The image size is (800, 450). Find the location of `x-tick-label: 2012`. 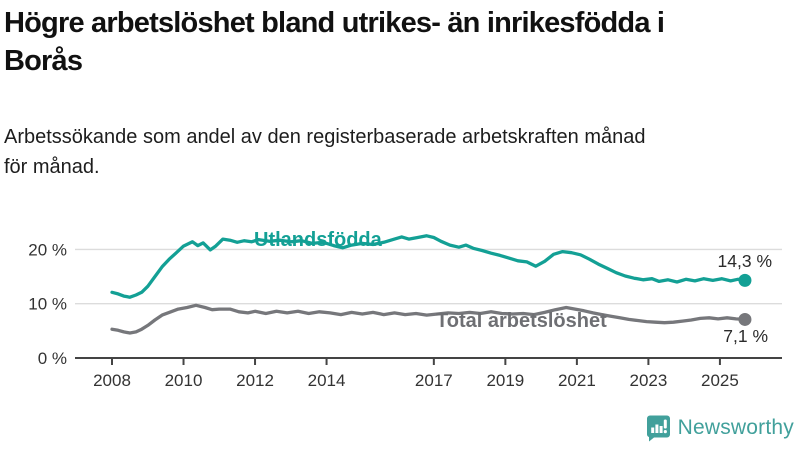

x-tick-label: 2012 is located at coordinates (255, 380).